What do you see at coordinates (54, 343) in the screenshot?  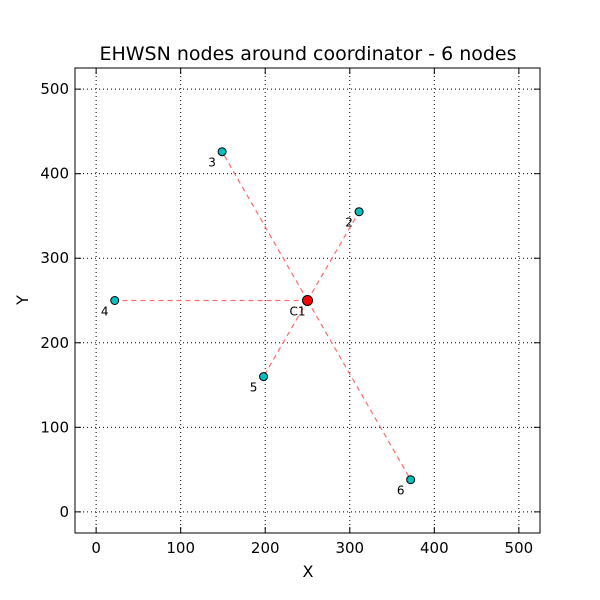 I see `y-tick-label: 200` at bounding box center [54, 343].